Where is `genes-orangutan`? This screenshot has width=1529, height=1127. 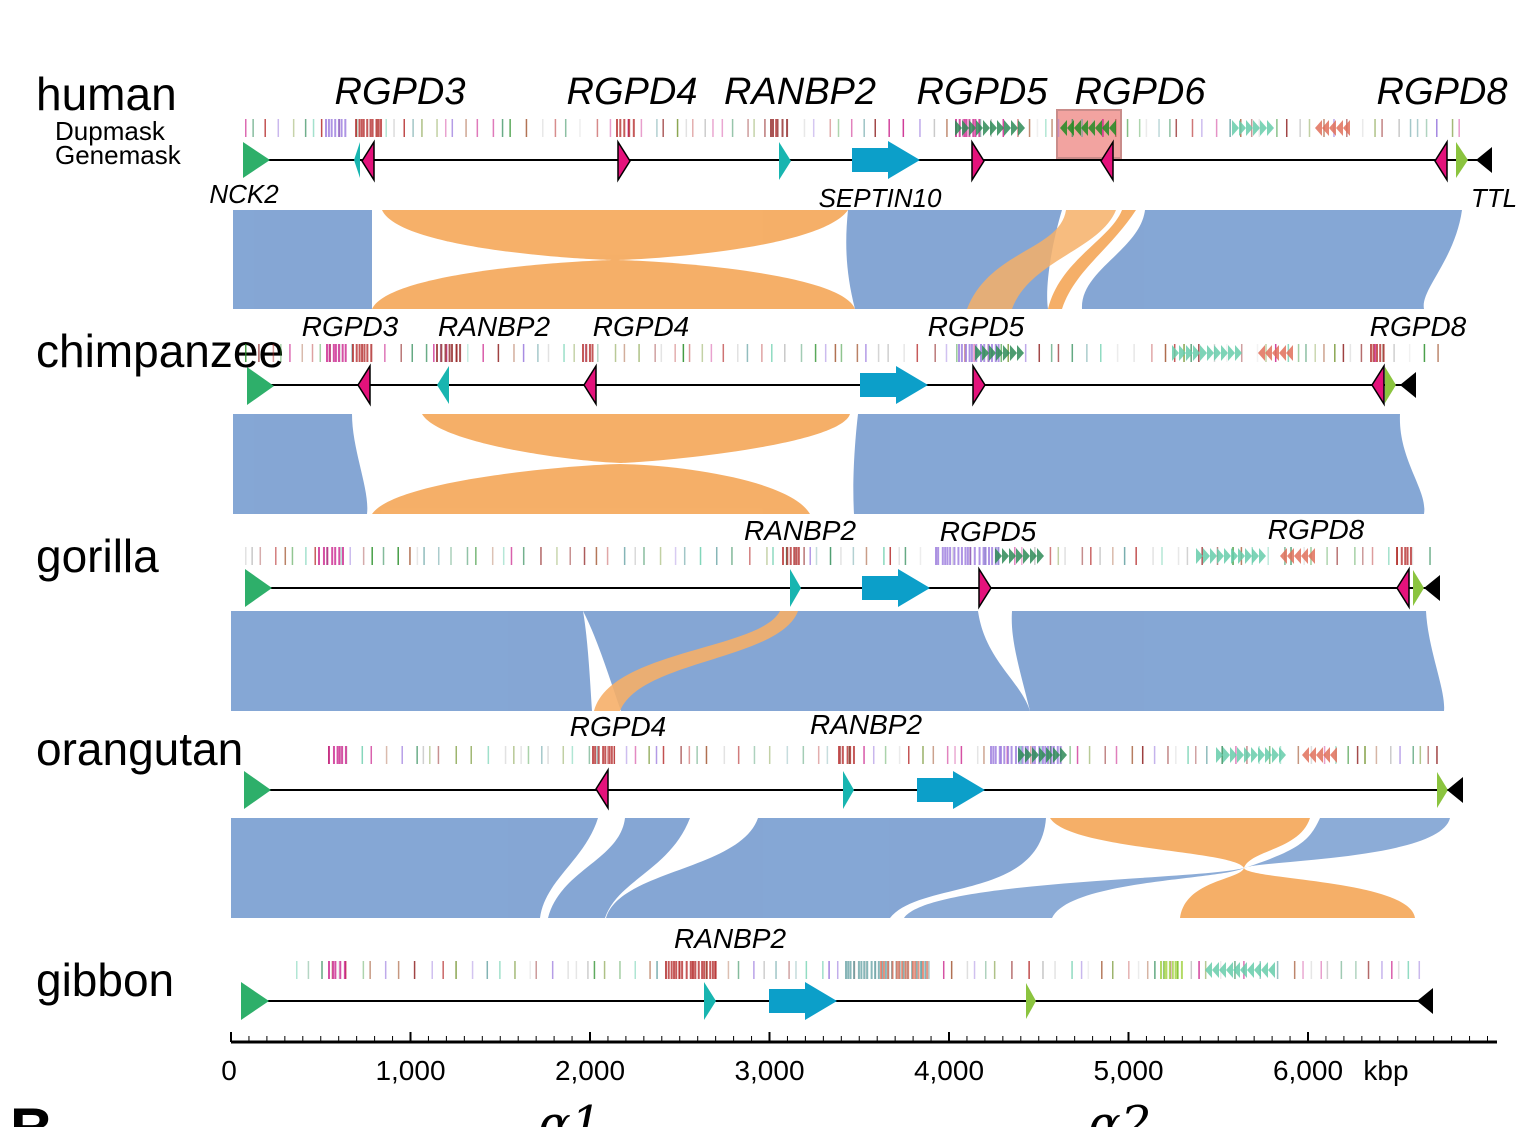
genes-orangutan is located at coordinates (853, 789).